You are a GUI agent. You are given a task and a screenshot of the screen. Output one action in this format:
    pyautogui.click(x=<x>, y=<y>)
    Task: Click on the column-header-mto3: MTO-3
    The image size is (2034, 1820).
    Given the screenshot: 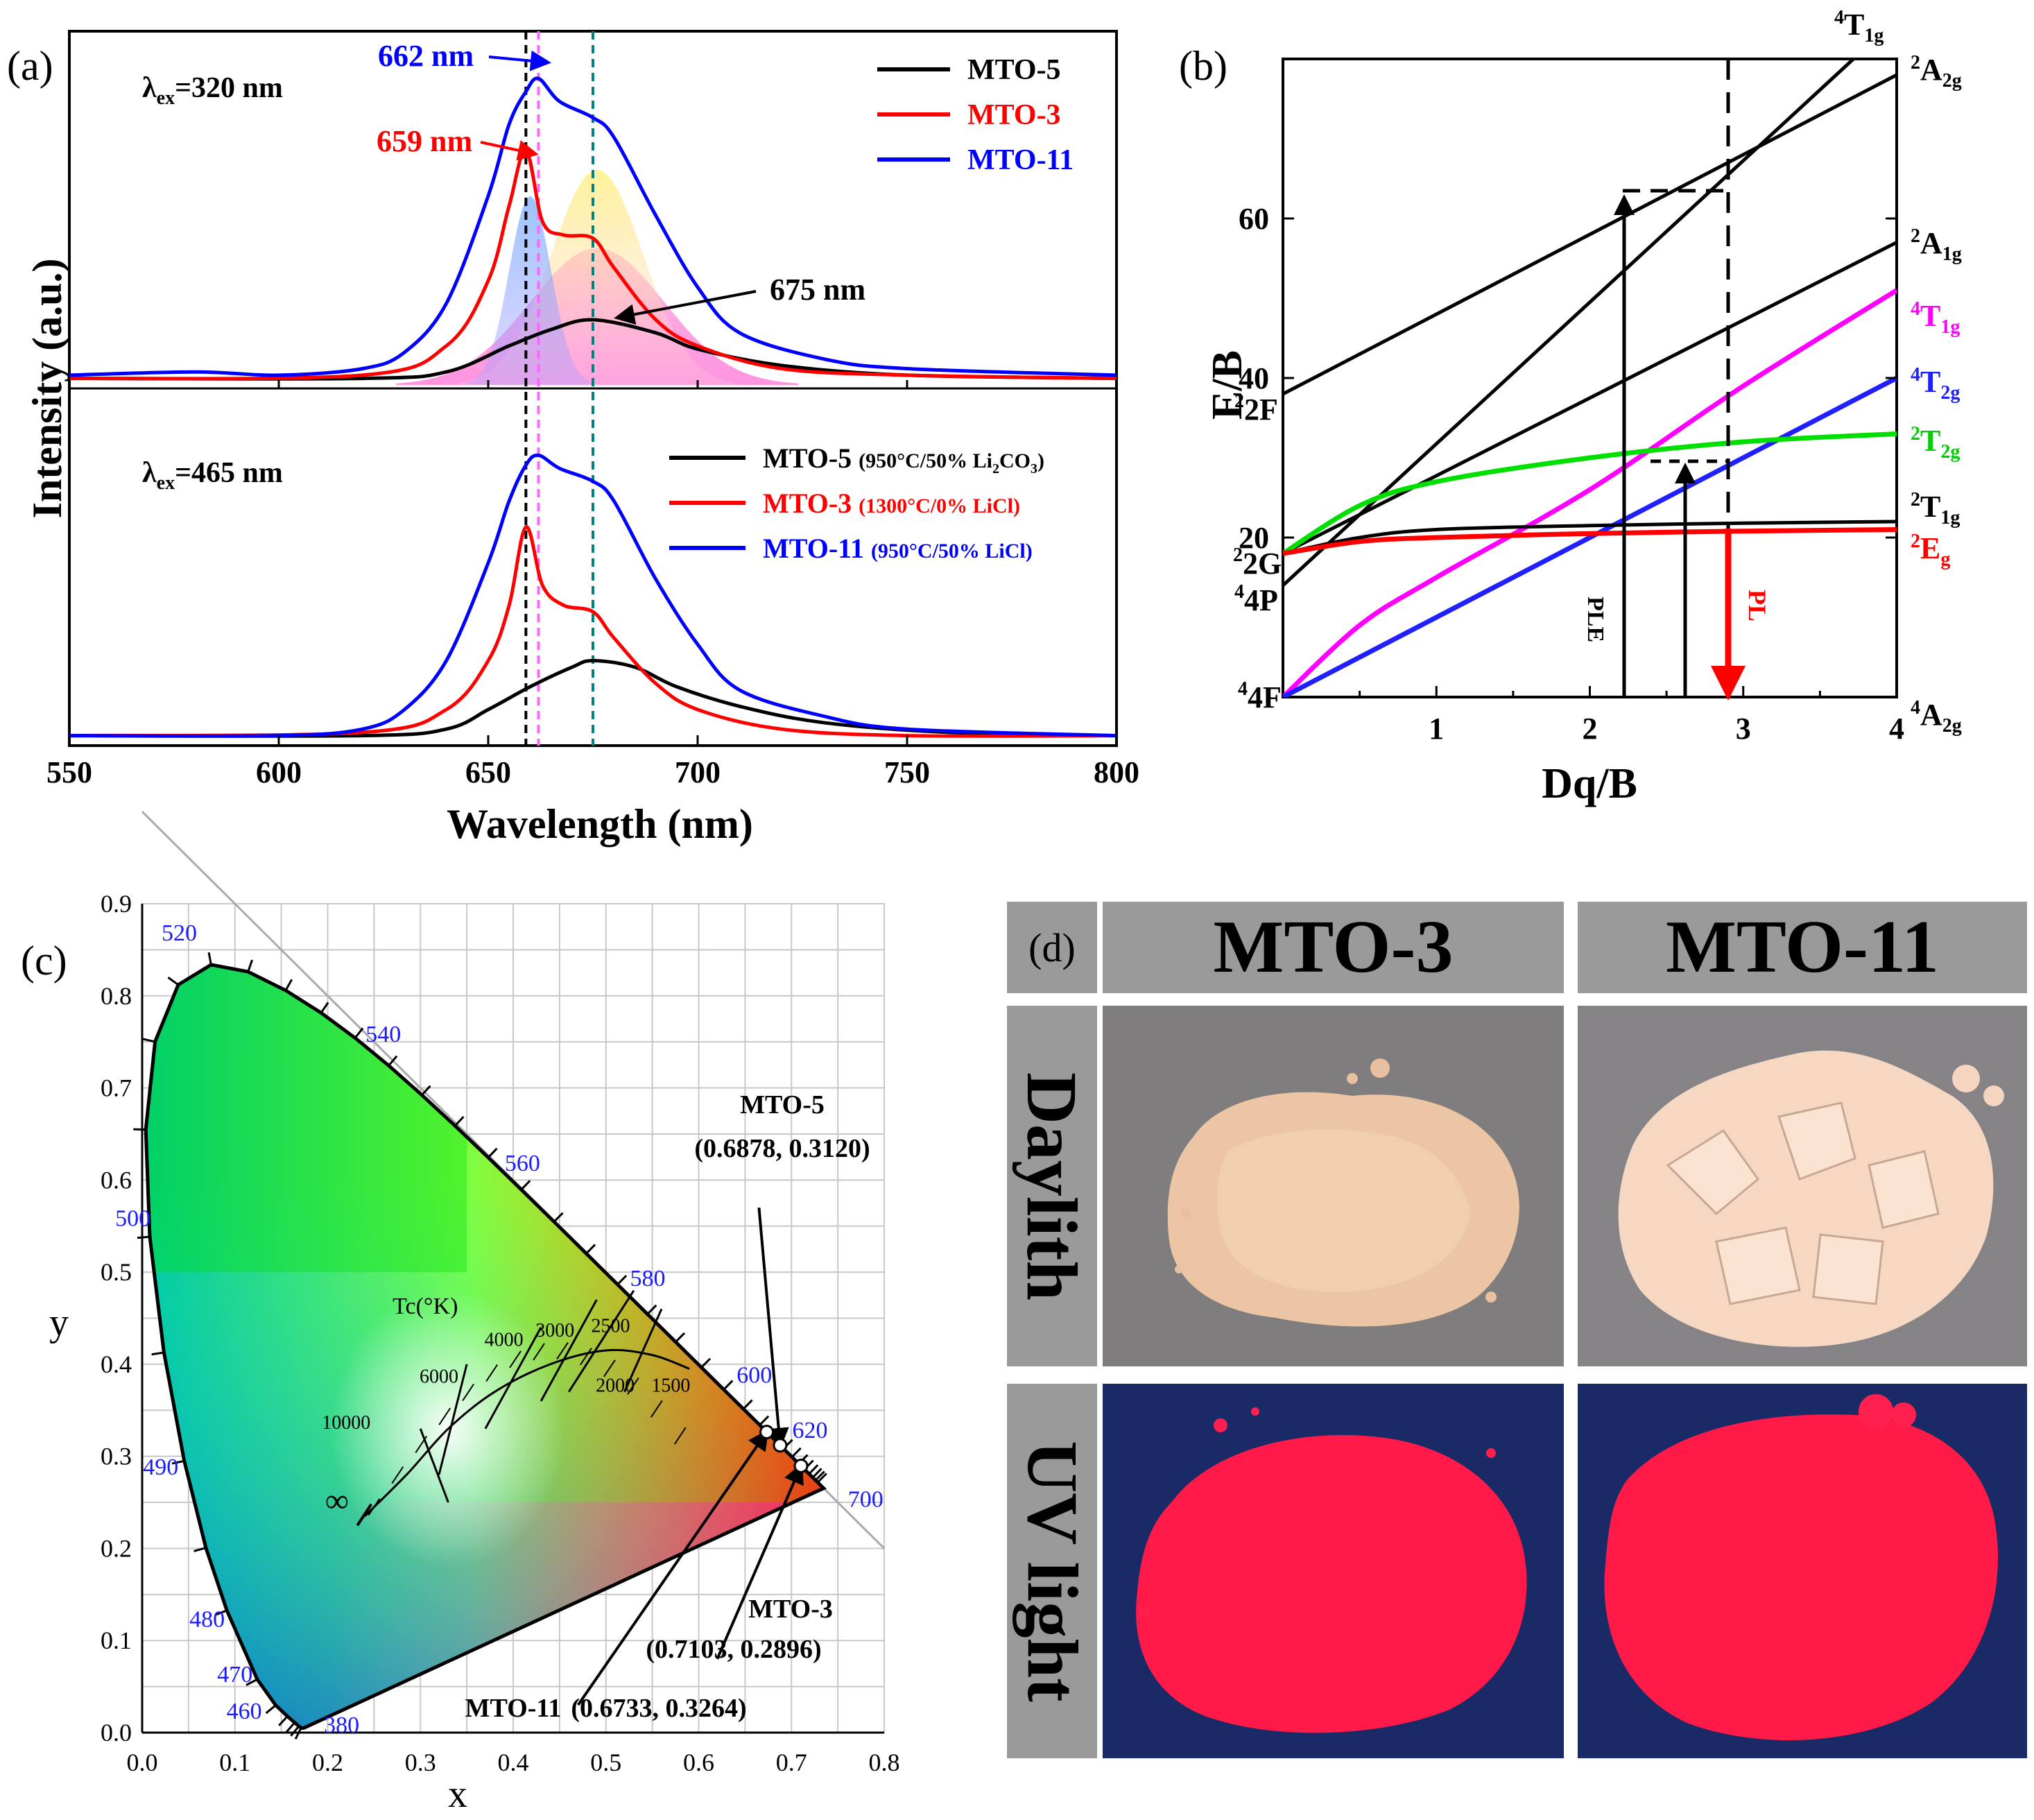 What is the action you would take?
    pyautogui.click(x=1333, y=947)
    